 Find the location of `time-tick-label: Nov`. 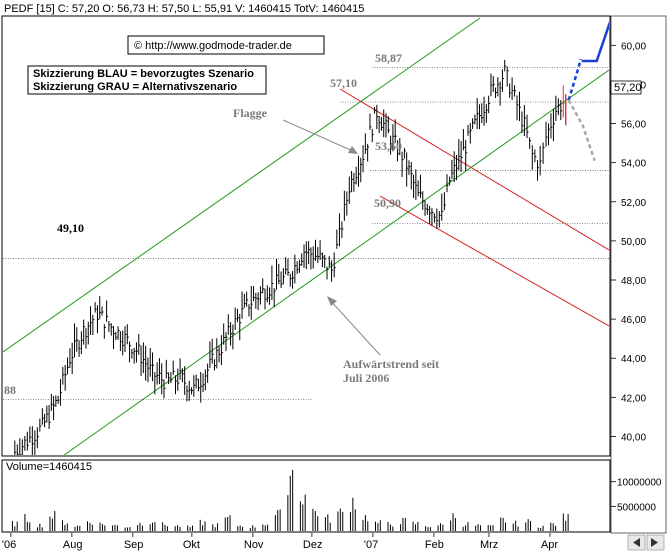

time-tick-label: Nov is located at coordinates (254, 545).